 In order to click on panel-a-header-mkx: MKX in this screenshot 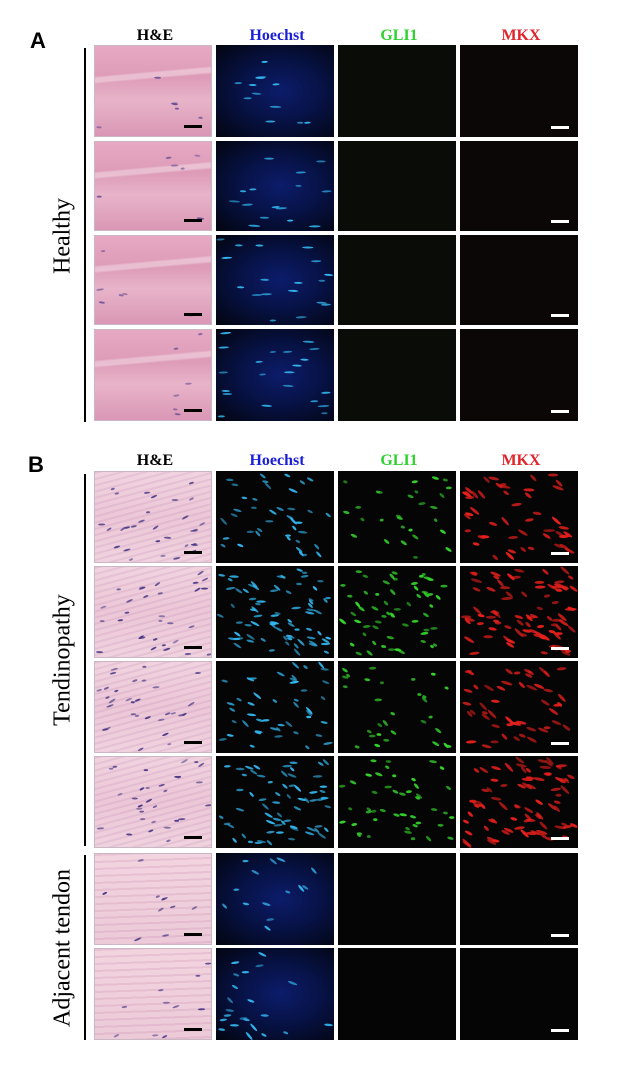, I will do `click(521, 35)`.